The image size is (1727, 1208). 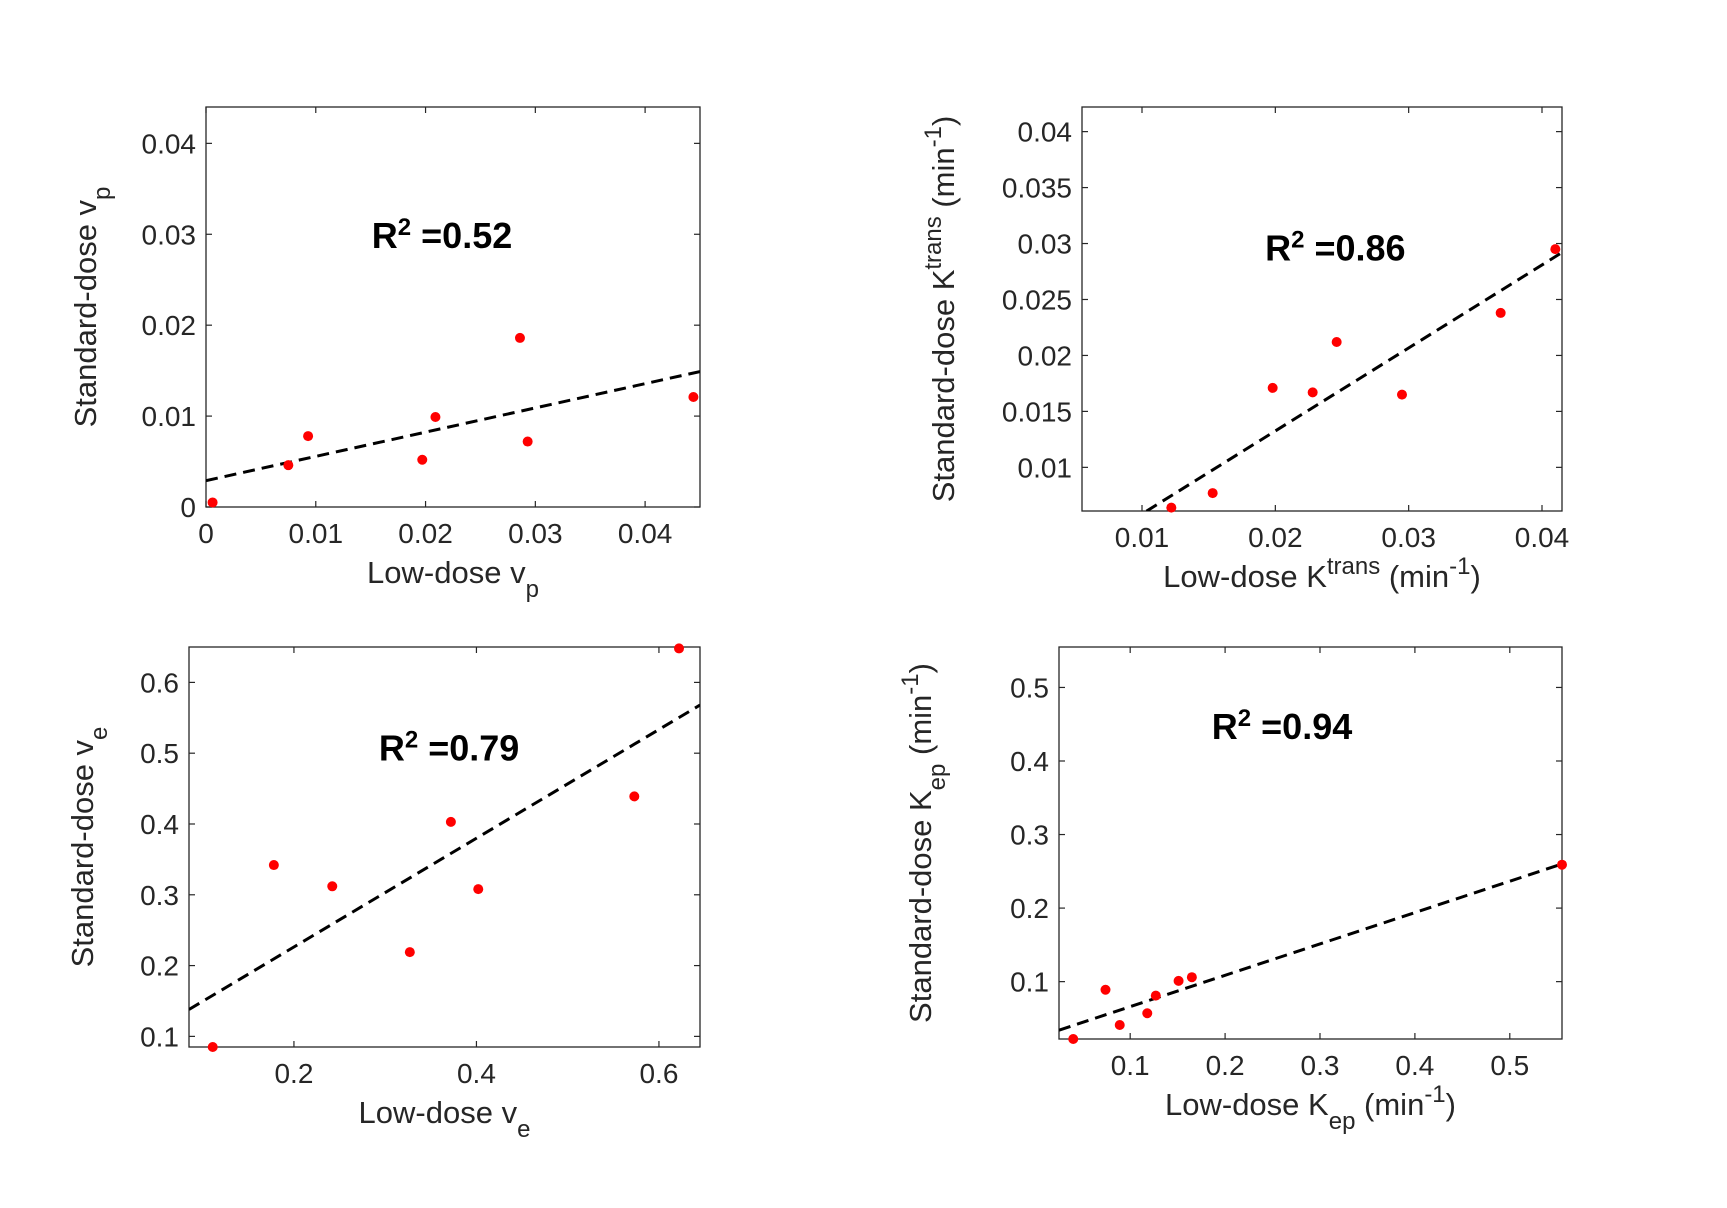 I want to click on y-tick-label: 0.025, so click(x=1037, y=299).